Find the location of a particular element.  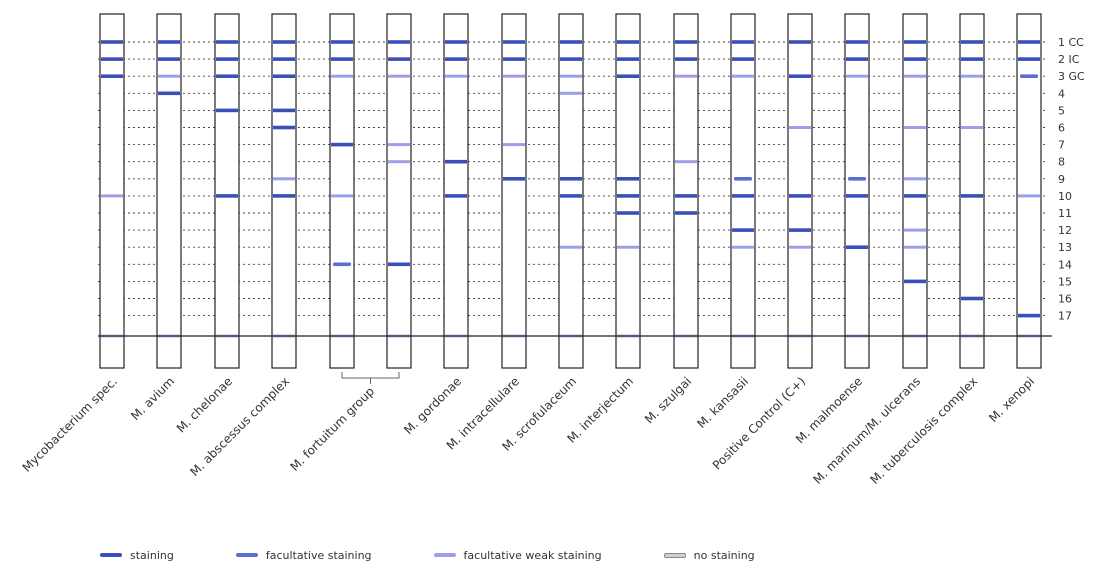

row-label: 5 is located at coordinates (1061, 110).